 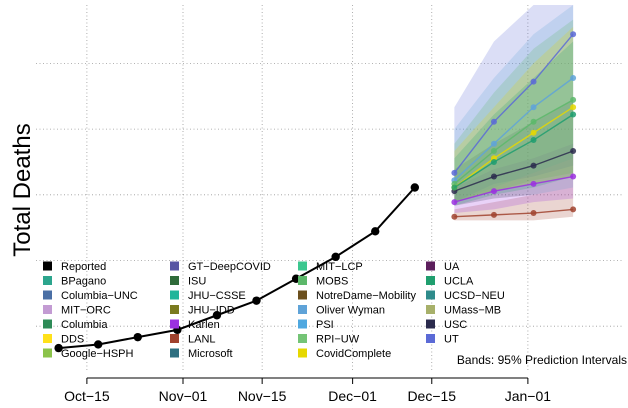 I want to click on legend-label: NotreDame−Mobility, so click(x=366, y=296).